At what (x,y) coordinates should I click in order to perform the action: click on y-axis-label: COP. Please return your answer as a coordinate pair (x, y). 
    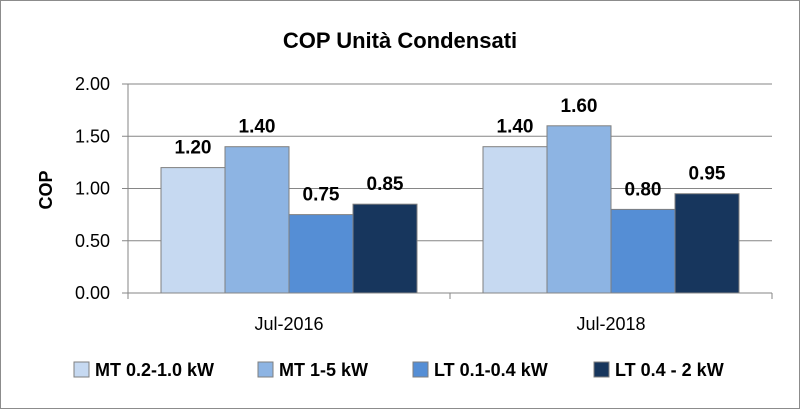
    Looking at the image, I should click on (46, 189).